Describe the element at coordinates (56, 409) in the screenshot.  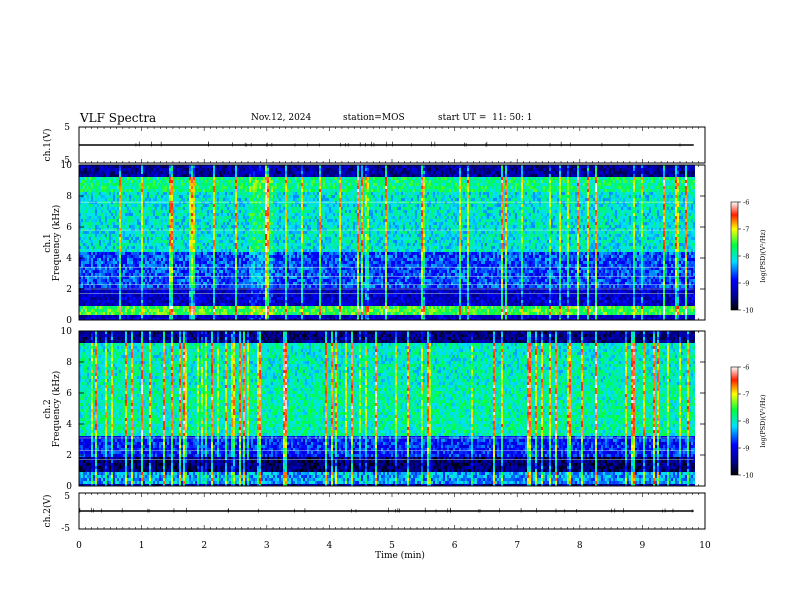
I see `ch2-frequency-ylabel: Frequency (kHz)` at that location.